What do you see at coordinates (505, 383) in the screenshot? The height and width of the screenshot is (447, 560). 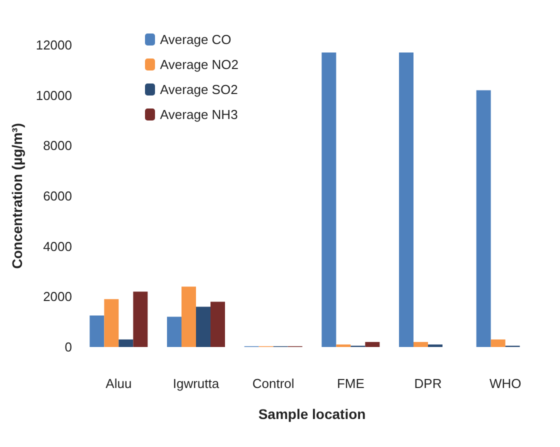 I see `x-tick-label: WHO` at bounding box center [505, 383].